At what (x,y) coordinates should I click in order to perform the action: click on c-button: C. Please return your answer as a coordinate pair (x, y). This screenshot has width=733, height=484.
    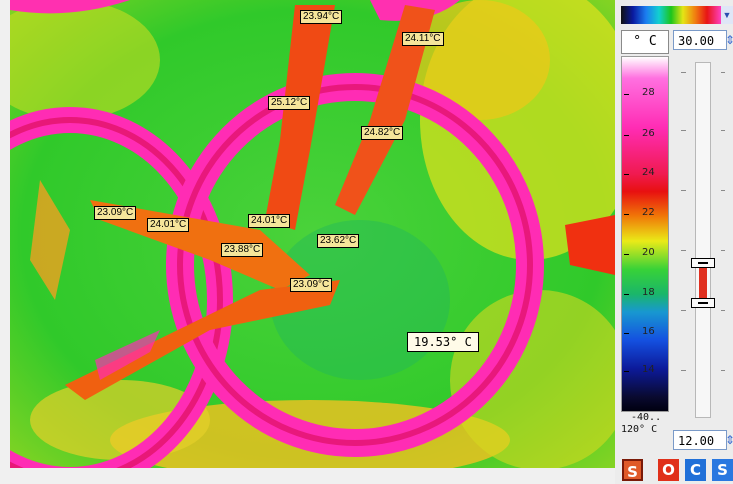
    Looking at the image, I should click on (695, 470).